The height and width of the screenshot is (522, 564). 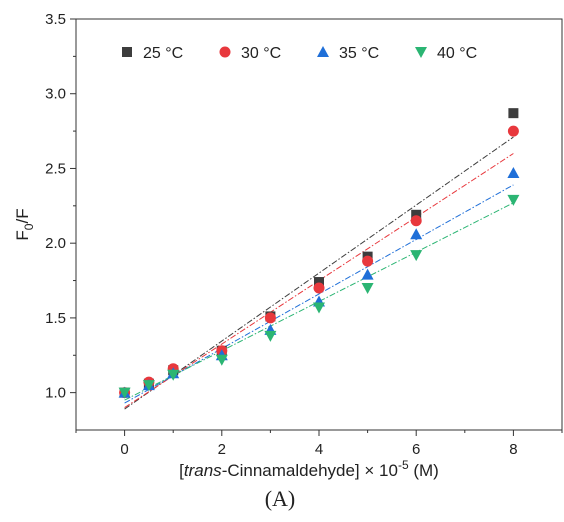 I want to click on y-tick-label: 1.0, so click(x=55, y=393).